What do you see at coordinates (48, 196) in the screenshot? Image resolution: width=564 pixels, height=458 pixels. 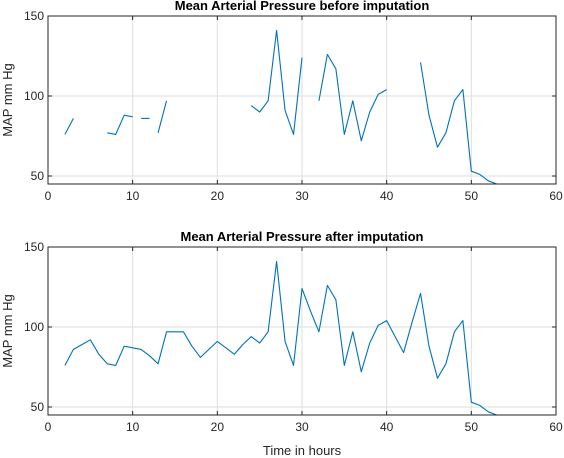 I see `top-x-tick-label: 0` at bounding box center [48, 196].